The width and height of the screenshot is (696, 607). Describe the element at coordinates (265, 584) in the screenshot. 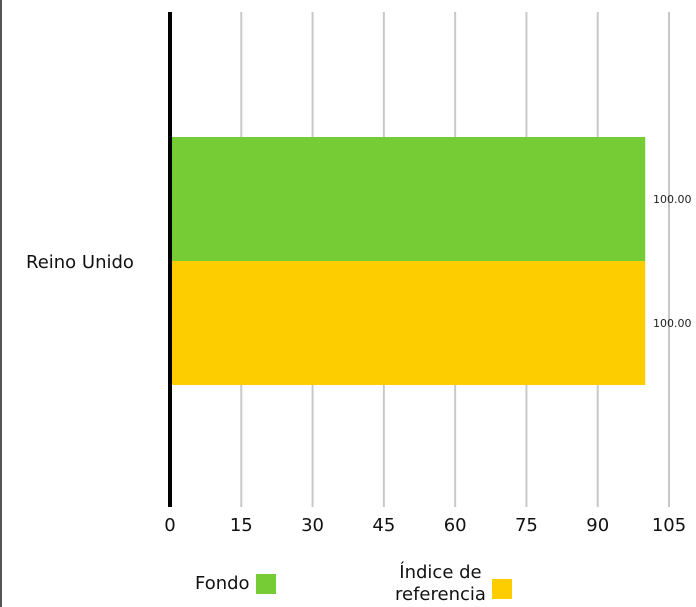

I see `legend-swatch-fondo` at that location.